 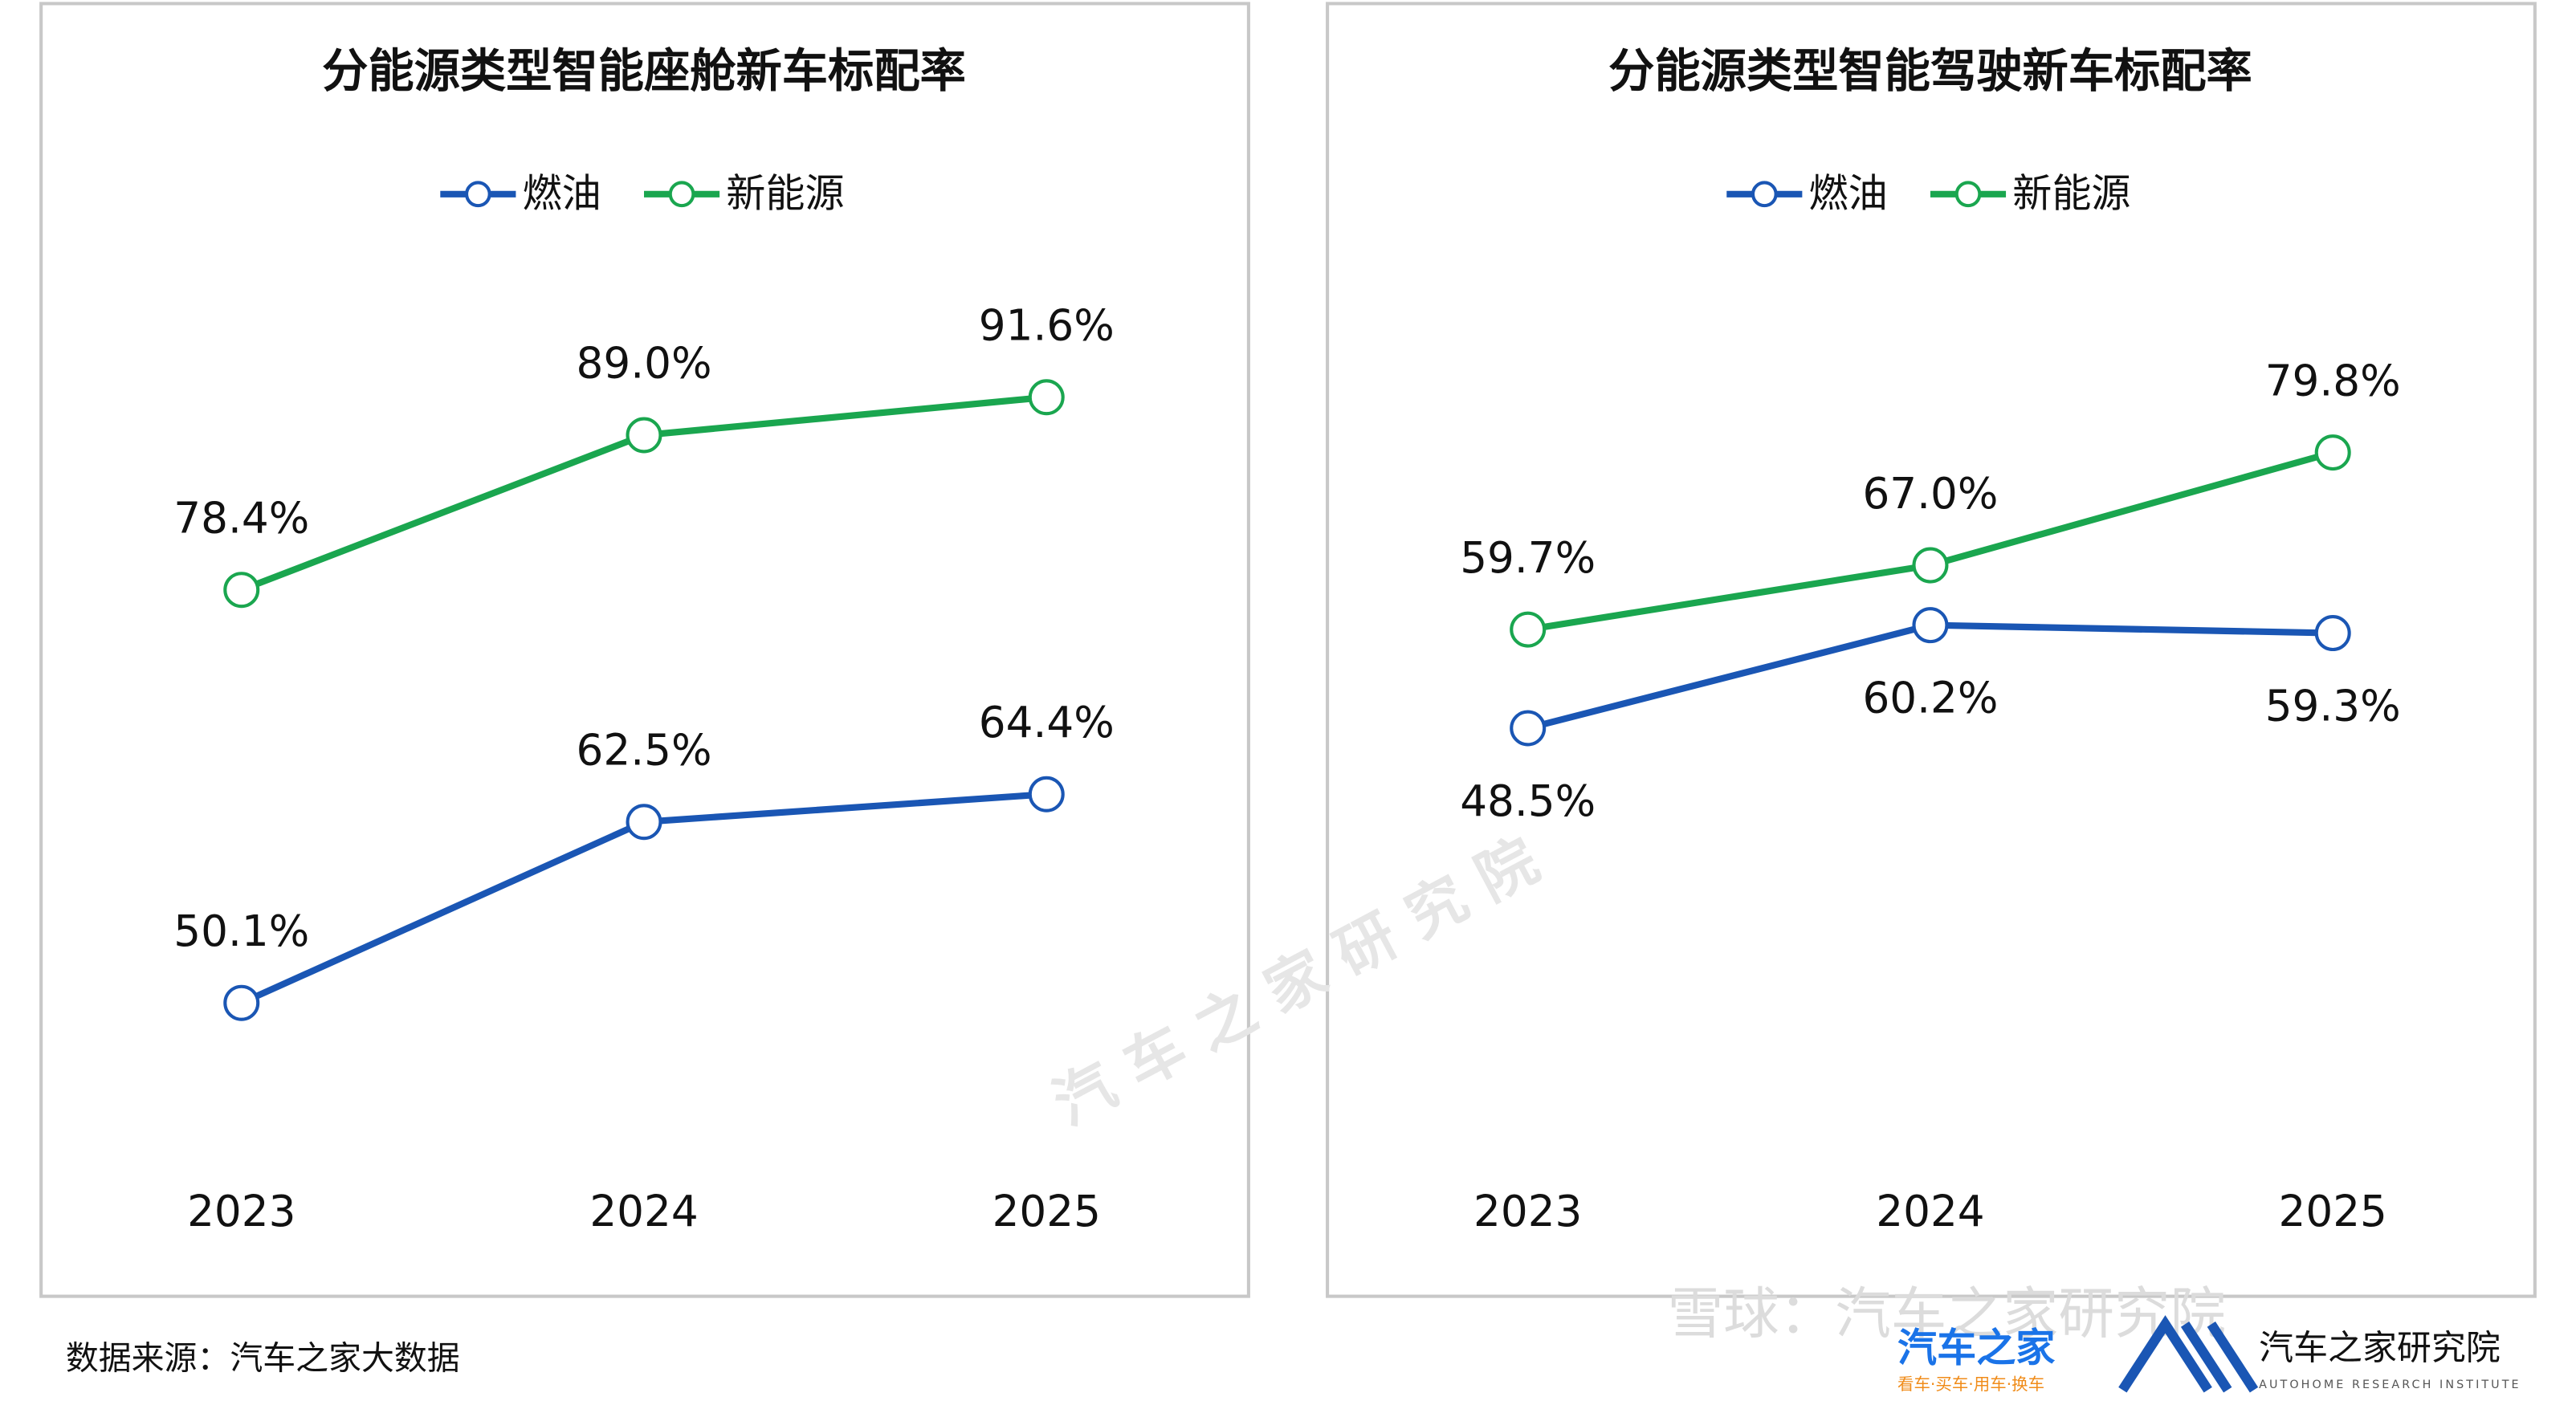 I want to click on data-label: 67.0%, so click(x=1930, y=494).